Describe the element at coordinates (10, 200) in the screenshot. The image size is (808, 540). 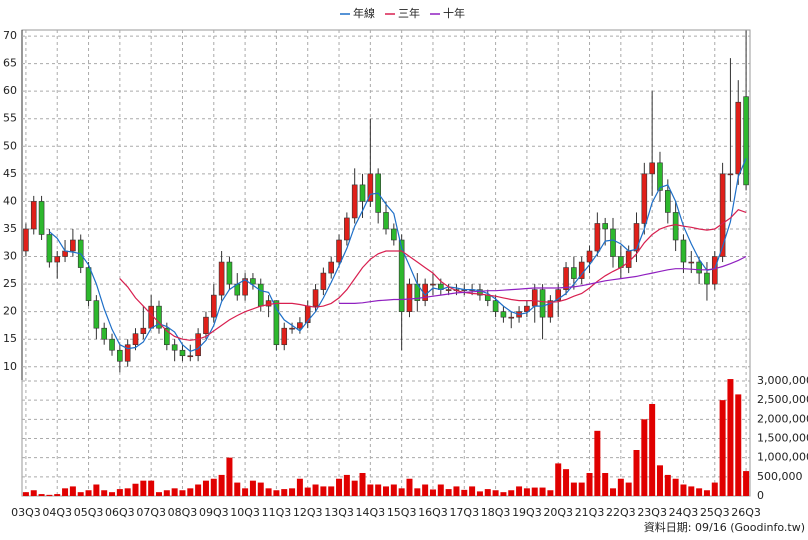
I see `y-tick-label: 40` at that location.